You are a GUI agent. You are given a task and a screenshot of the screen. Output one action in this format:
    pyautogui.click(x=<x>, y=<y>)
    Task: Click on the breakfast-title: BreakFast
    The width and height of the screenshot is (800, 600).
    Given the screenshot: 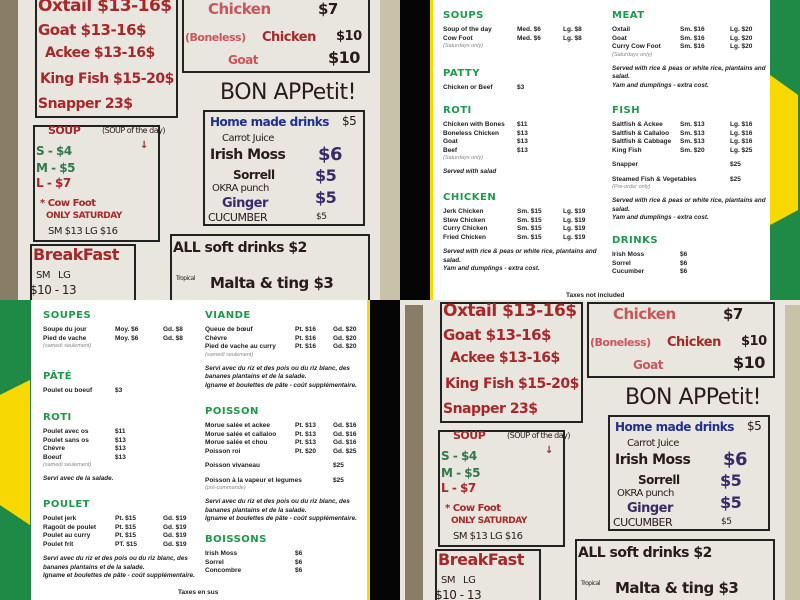 What is the action you would take?
    pyautogui.click(x=481, y=559)
    